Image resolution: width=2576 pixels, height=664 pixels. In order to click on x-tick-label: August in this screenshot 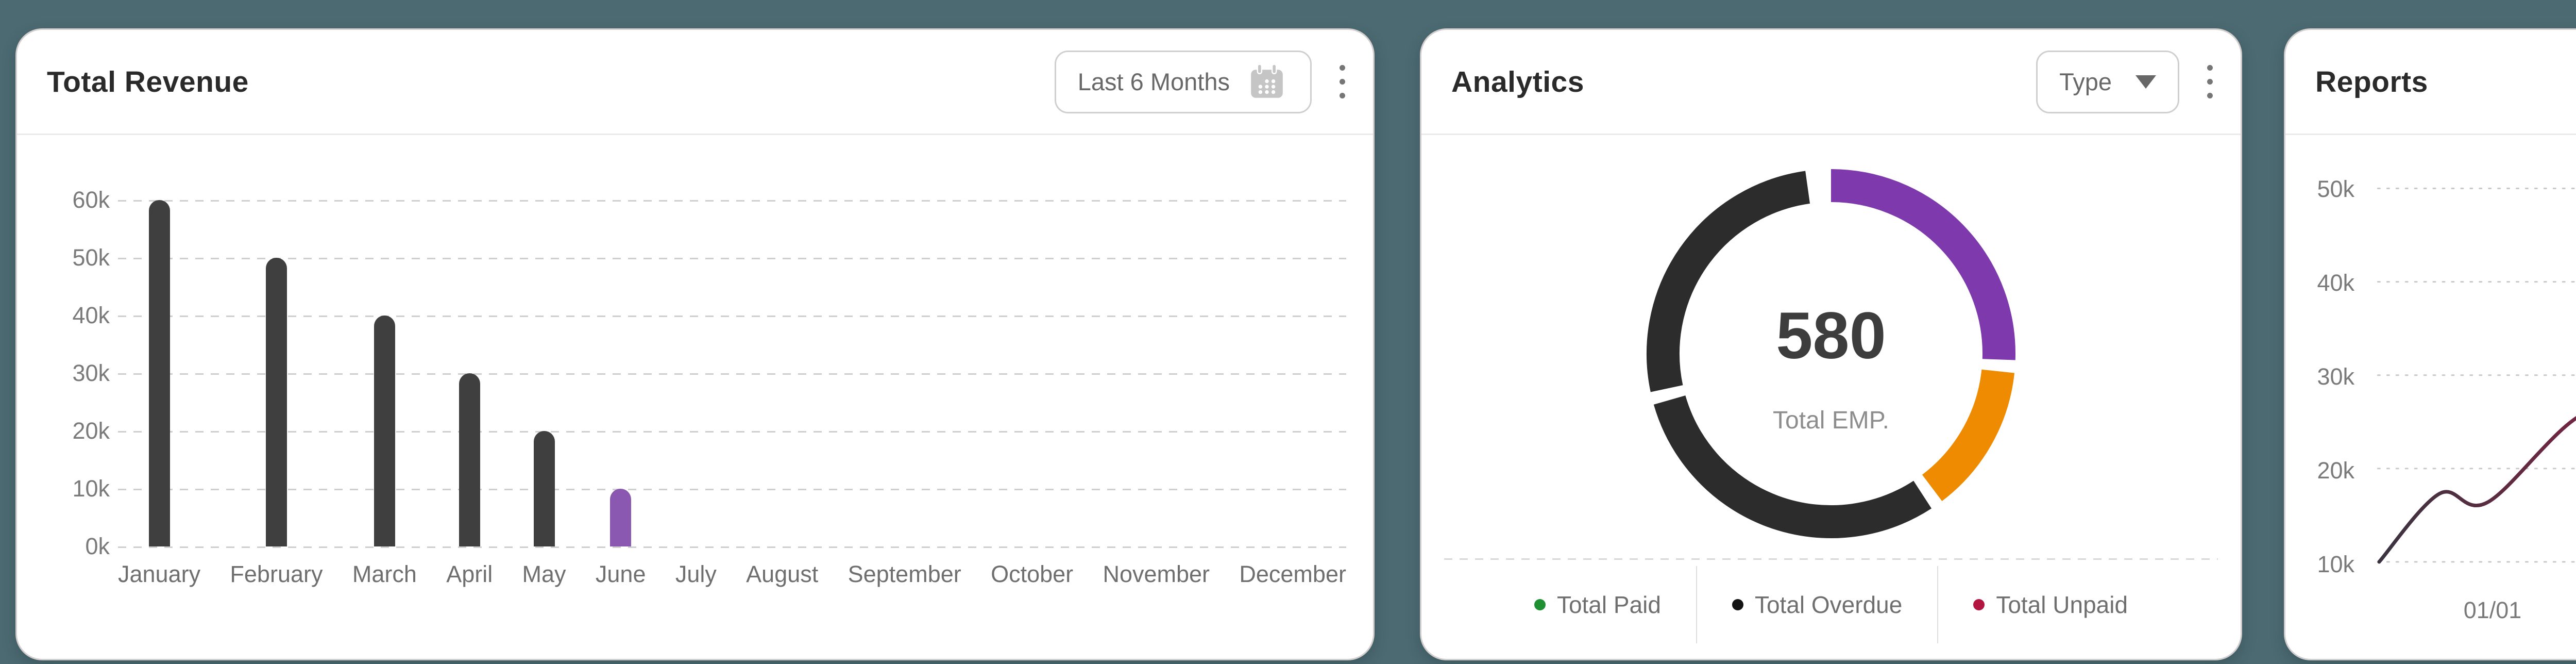, I will do `click(782, 574)`.